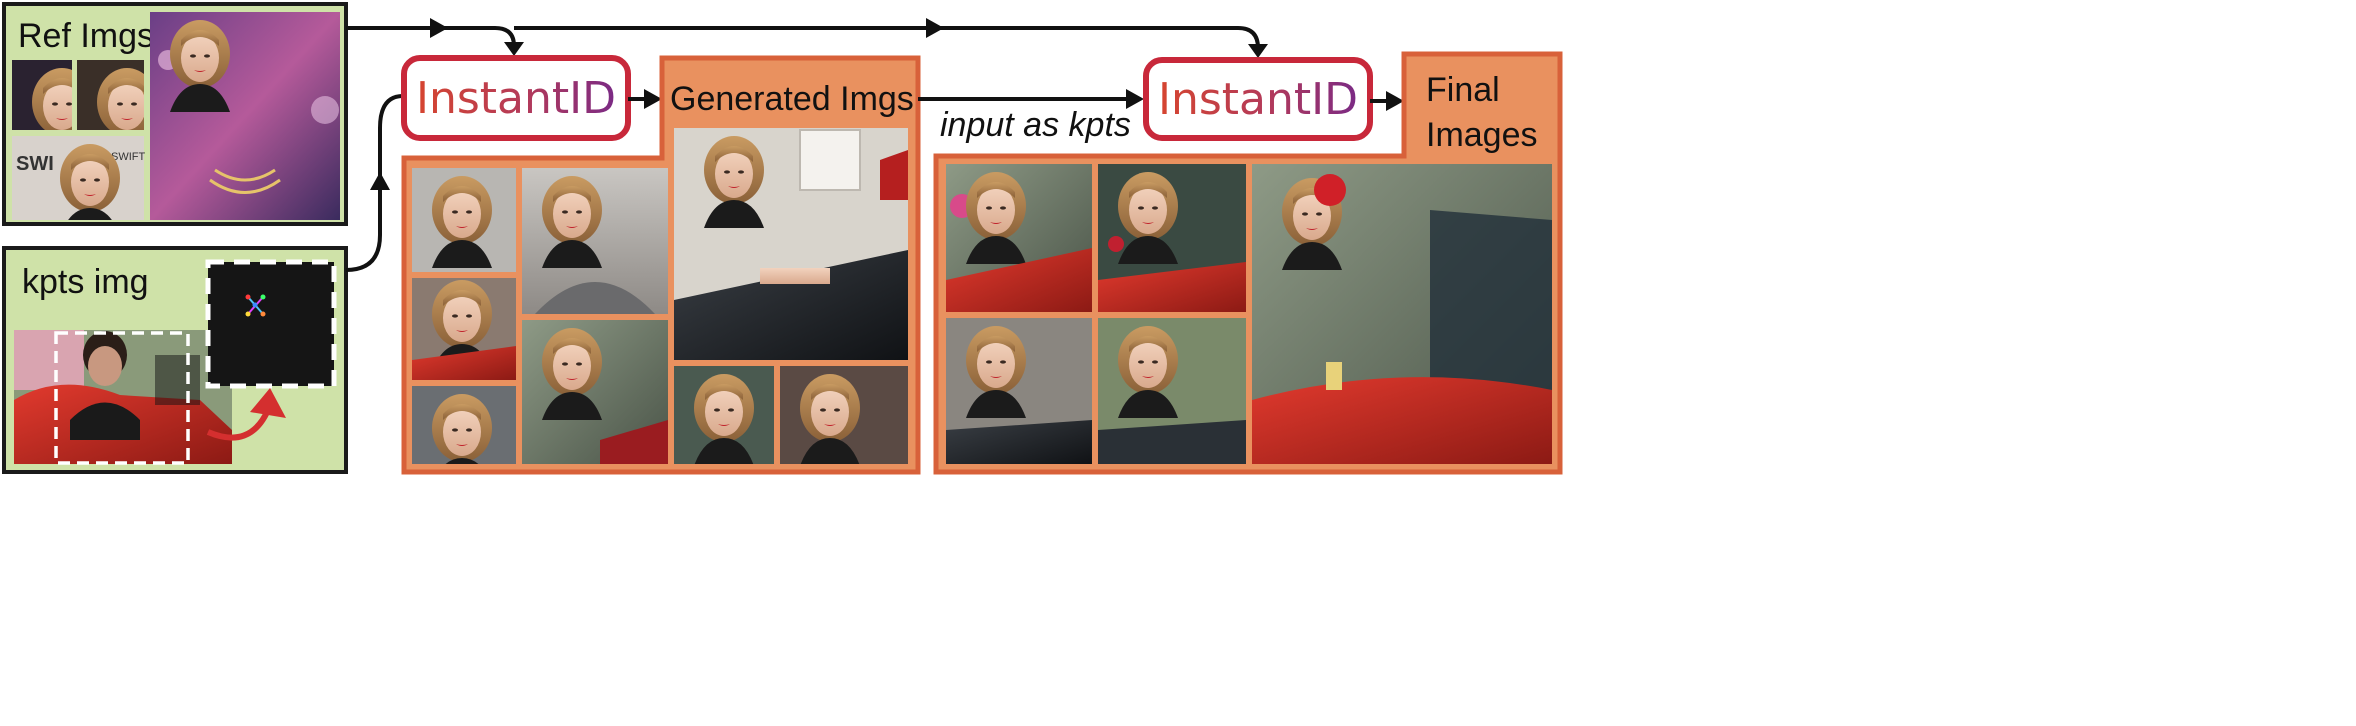  I want to click on arrow-generated-to-instantid2-head, so click(1135, 99).